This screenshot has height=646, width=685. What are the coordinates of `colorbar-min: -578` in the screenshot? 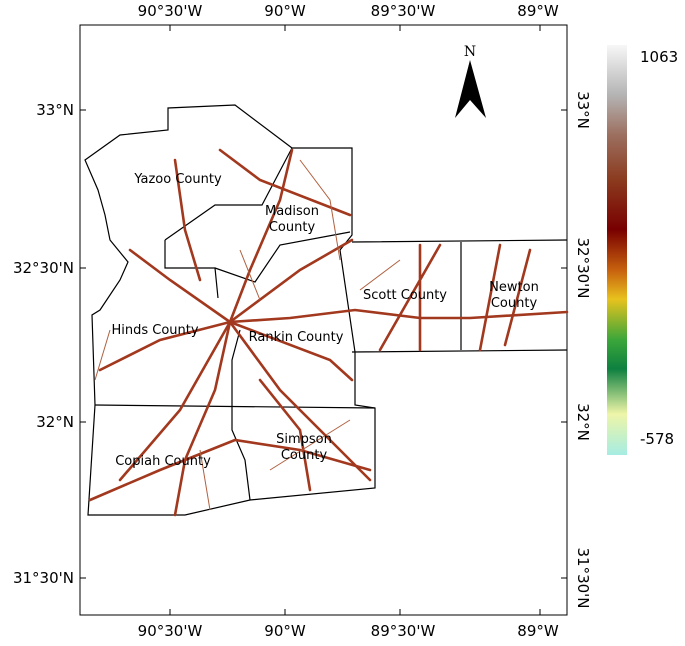 It's located at (657, 439).